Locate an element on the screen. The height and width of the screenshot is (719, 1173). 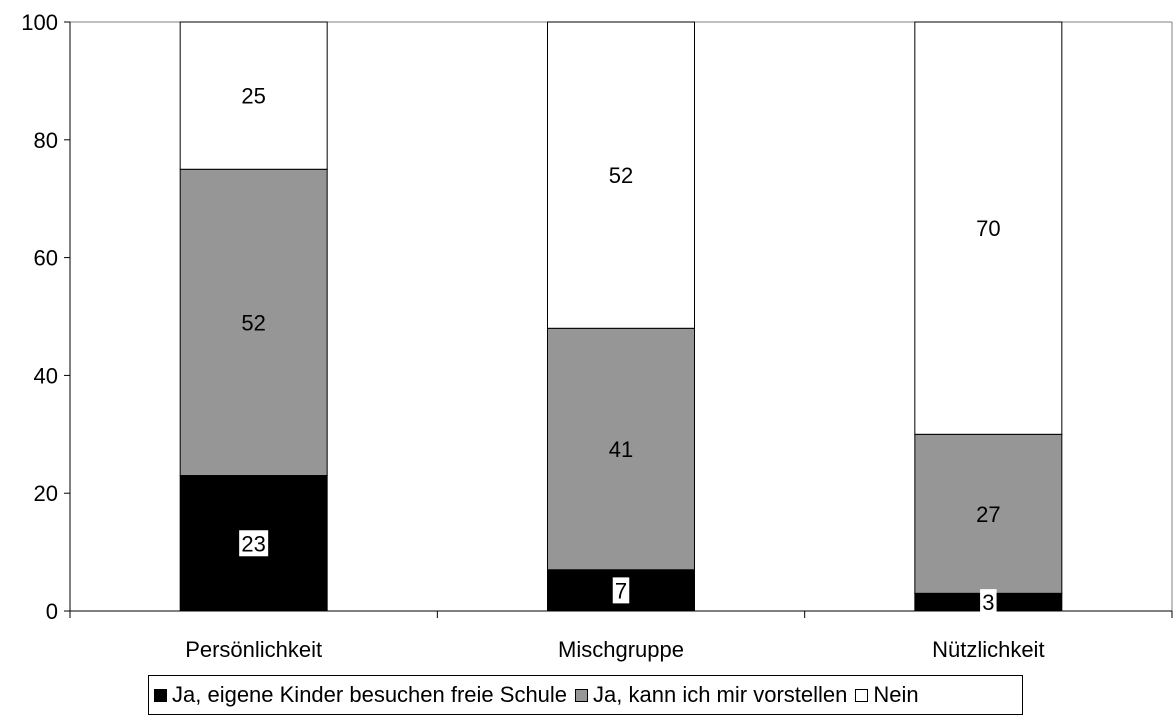
legend-item: Ja, eigene Kinder besuchen freie Schule is located at coordinates (360, 695).